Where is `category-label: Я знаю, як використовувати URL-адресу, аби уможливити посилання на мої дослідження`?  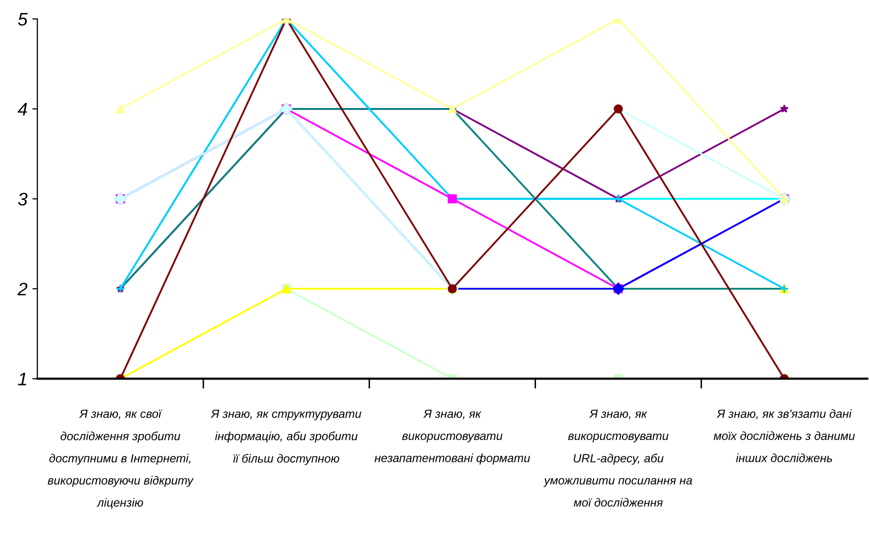
category-label: Я знаю, як використовувати URL-адресу, аби уможливити посилання на мої дослідження is located at coordinates (617, 458).